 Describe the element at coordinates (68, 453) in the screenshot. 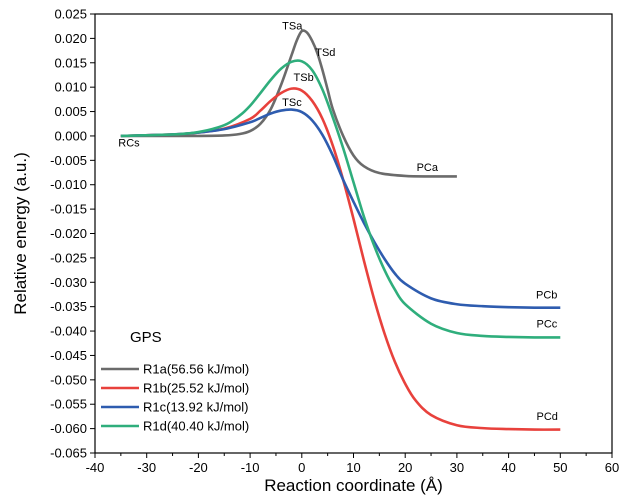

I see `y-tick-label: -0.065` at that location.